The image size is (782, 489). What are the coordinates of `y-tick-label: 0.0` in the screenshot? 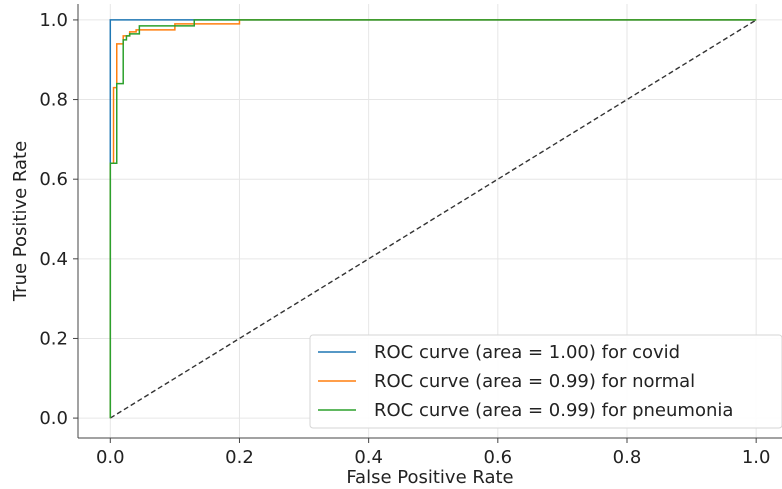 It's located at (53, 418).